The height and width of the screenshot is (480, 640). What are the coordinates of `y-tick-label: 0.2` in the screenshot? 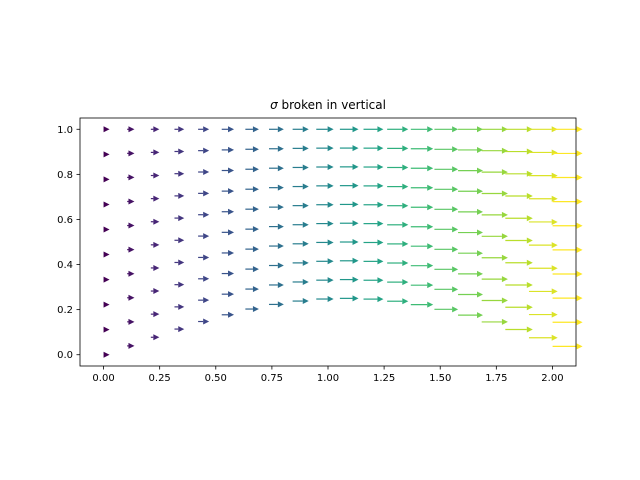 It's located at (65, 310).